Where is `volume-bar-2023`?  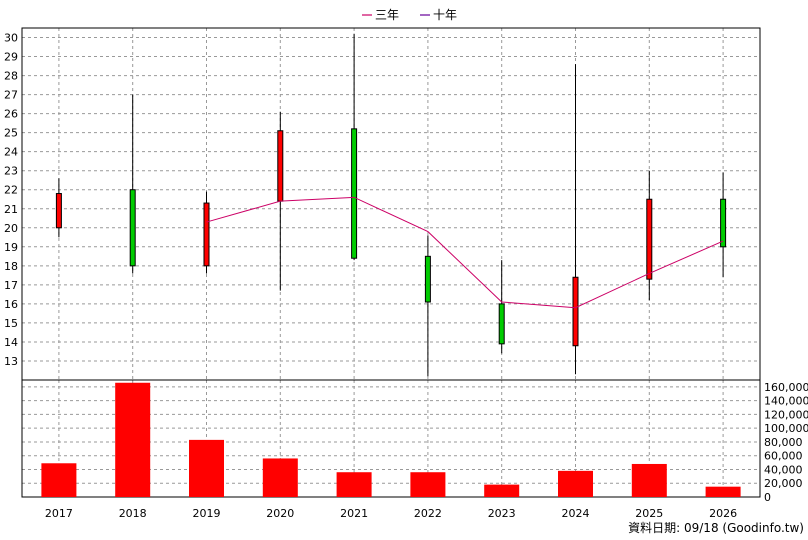 volume-bar-2023 is located at coordinates (502, 490).